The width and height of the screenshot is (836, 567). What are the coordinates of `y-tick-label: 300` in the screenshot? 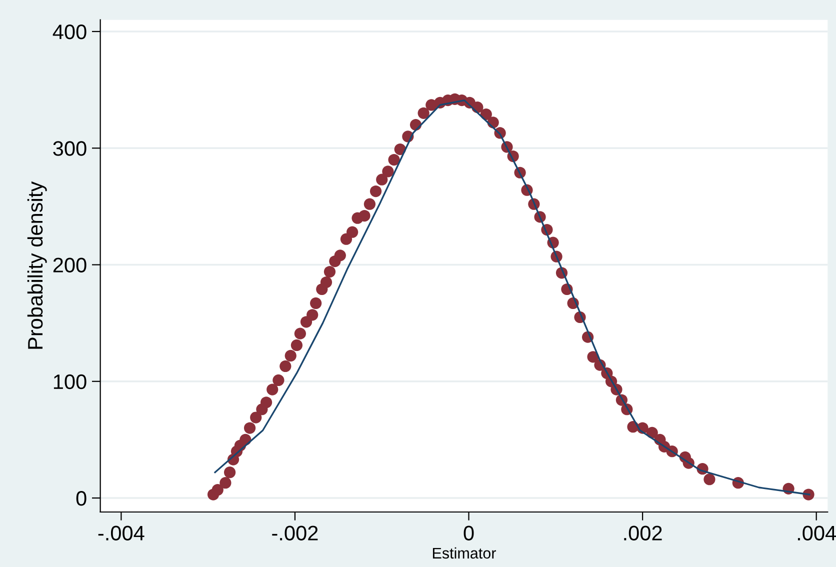 It's located at (69, 148).